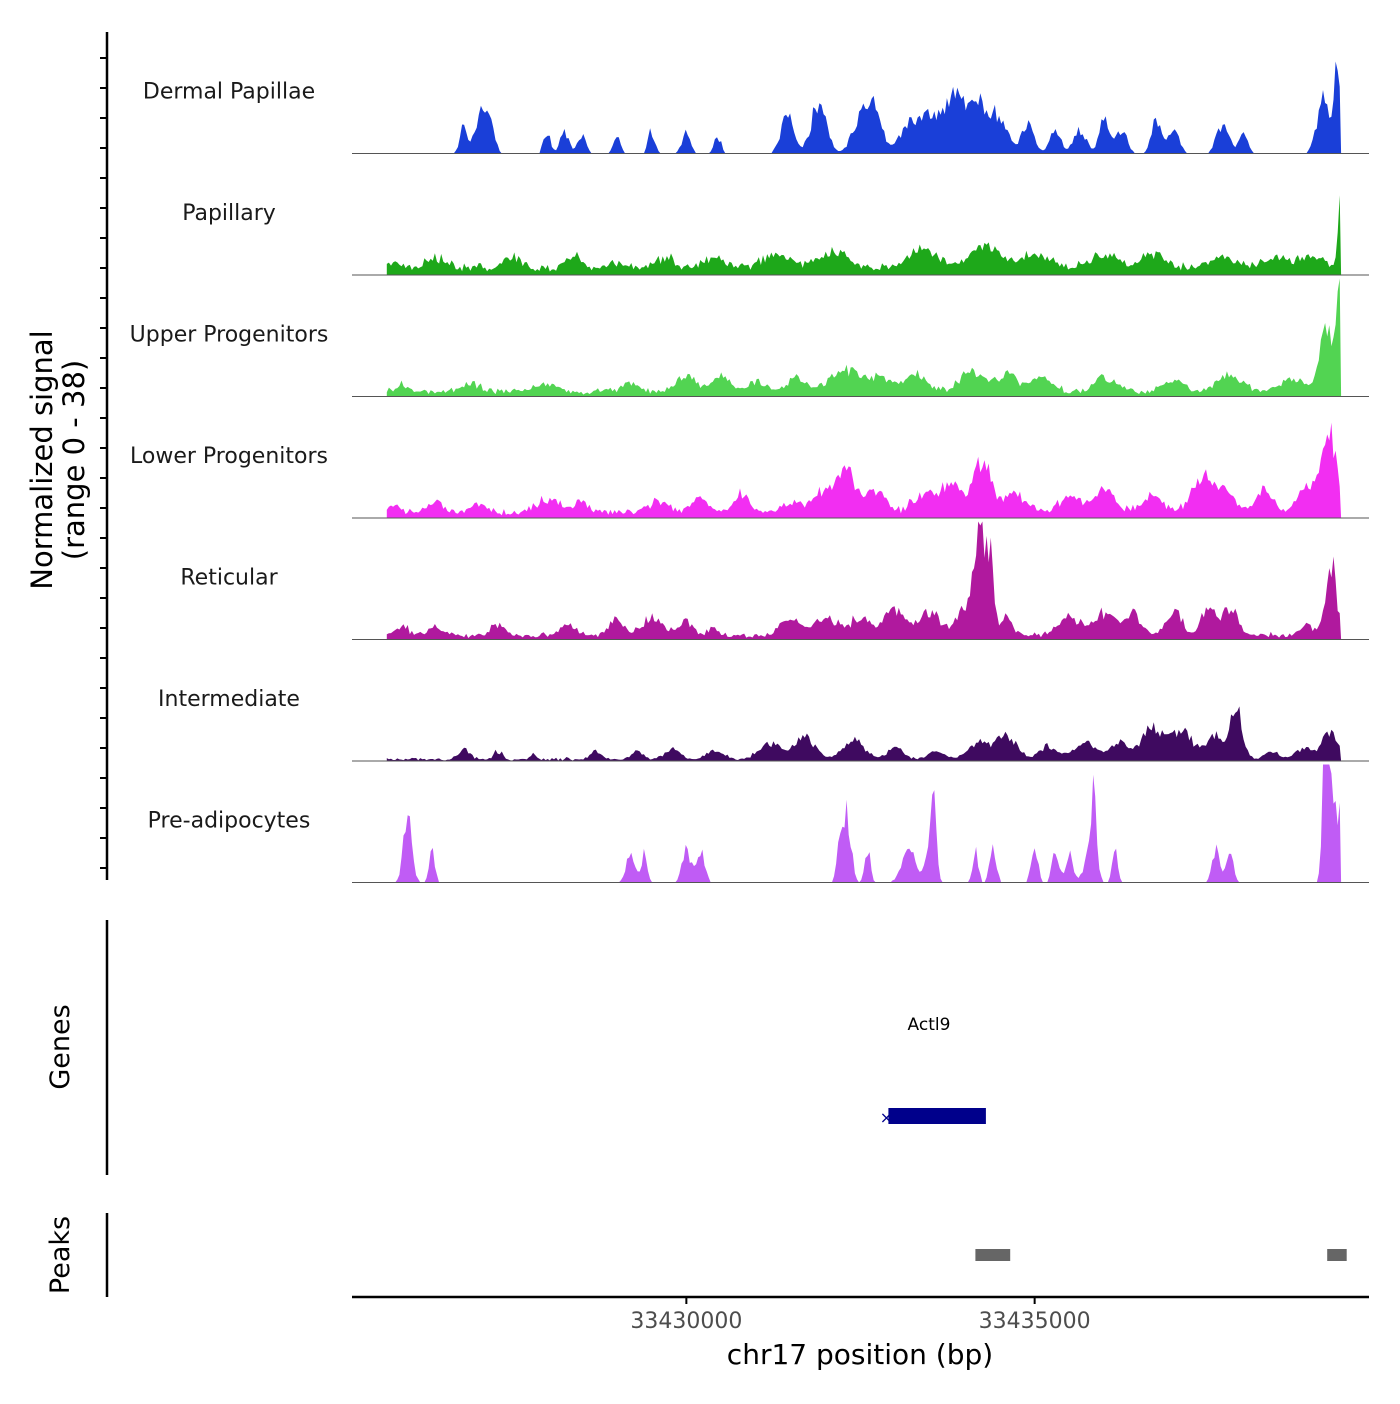  Describe the element at coordinates (860, 1333) in the screenshot. I see `x-axis: chr17 position (bp) 33430000 33435000` at that location.